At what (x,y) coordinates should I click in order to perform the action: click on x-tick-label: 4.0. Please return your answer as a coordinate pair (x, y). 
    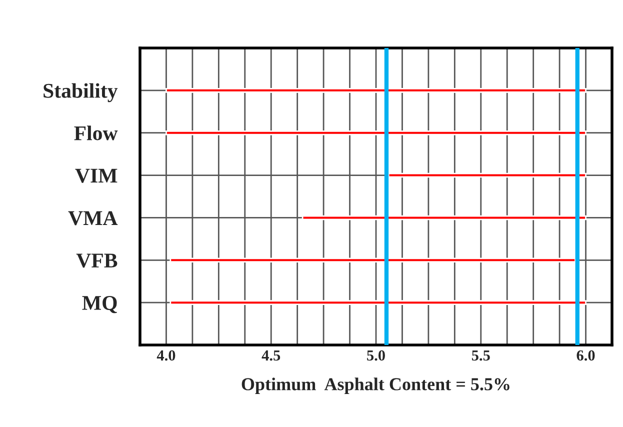
    Looking at the image, I should click on (166, 355).